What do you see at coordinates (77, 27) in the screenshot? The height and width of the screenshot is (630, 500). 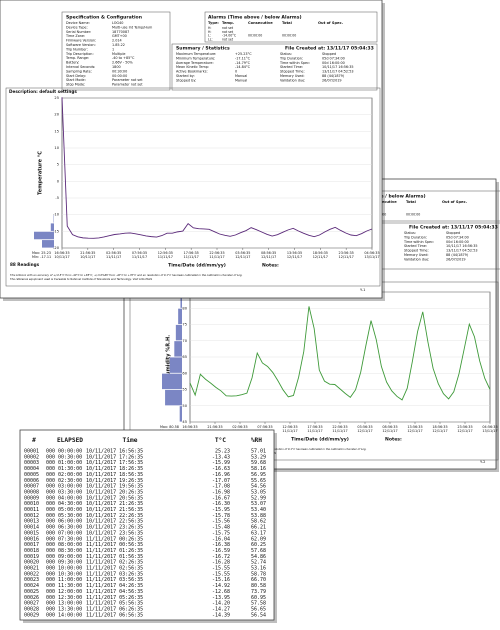 I see `field-label: Device Type:` at bounding box center [77, 27].